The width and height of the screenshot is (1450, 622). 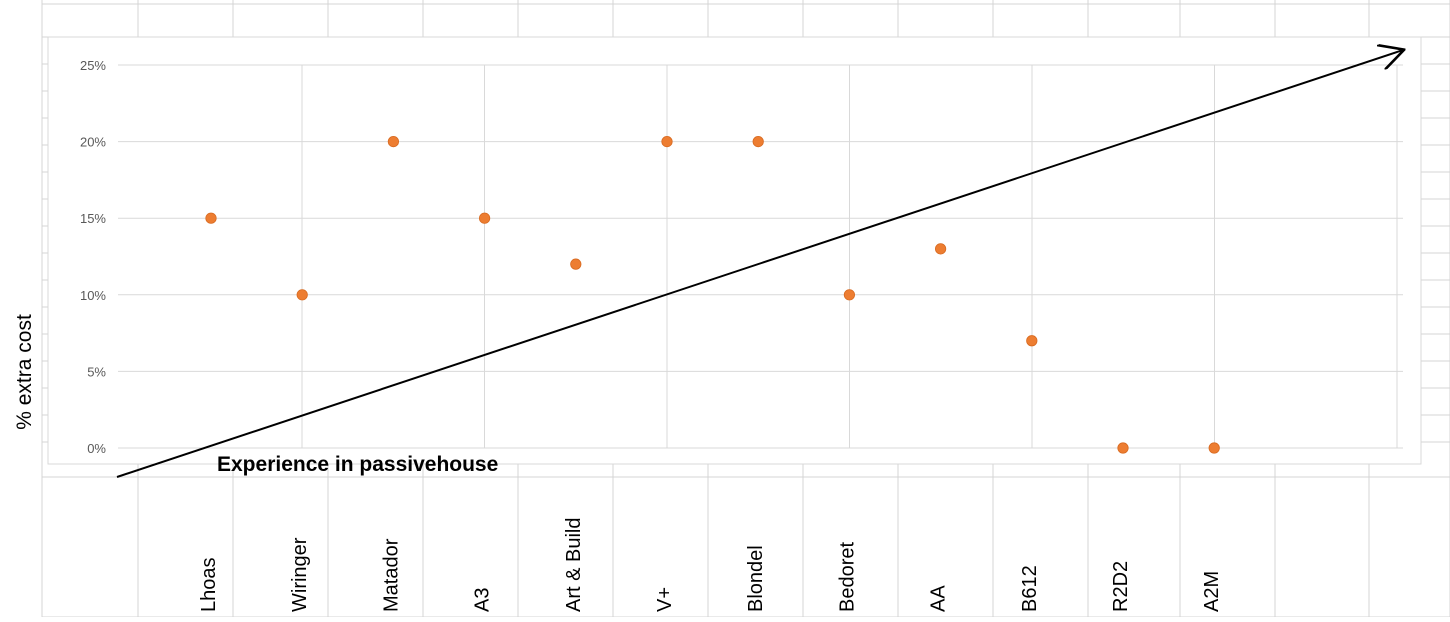 I want to click on y-axis-tick-labels: 0% 5% 10% 15% 20% 25%, so click(x=93, y=257).